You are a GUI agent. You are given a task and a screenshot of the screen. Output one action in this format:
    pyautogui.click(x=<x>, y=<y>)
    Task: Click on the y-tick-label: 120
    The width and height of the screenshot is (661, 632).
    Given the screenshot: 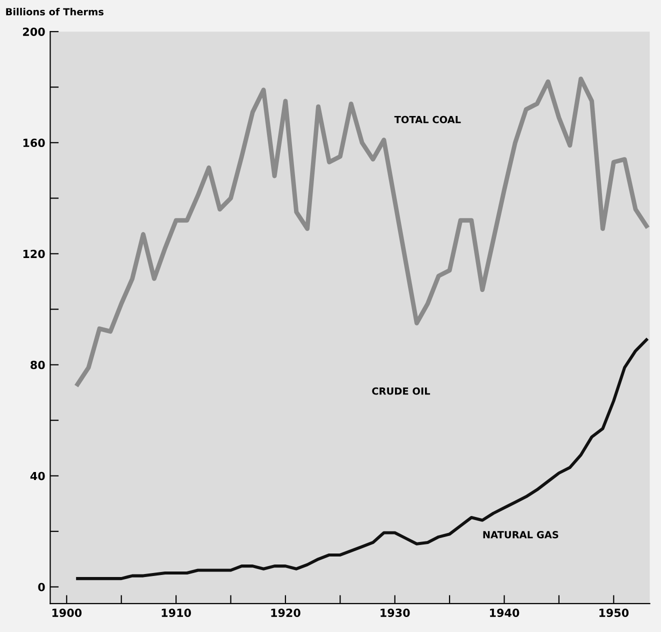 What is the action you would take?
    pyautogui.click(x=34, y=254)
    